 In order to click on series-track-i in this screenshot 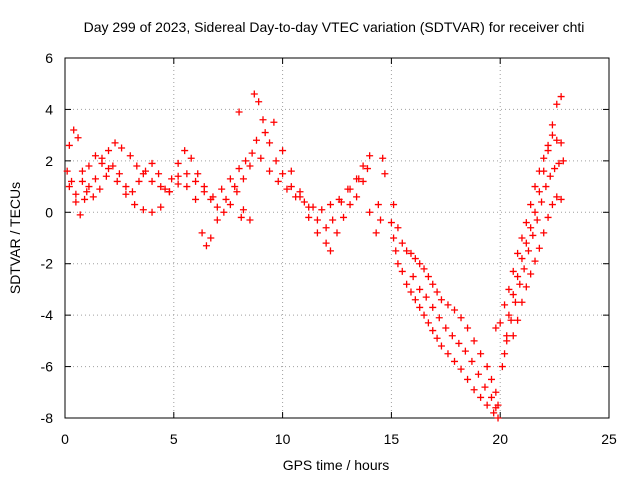, I will do `click(535, 251)`.